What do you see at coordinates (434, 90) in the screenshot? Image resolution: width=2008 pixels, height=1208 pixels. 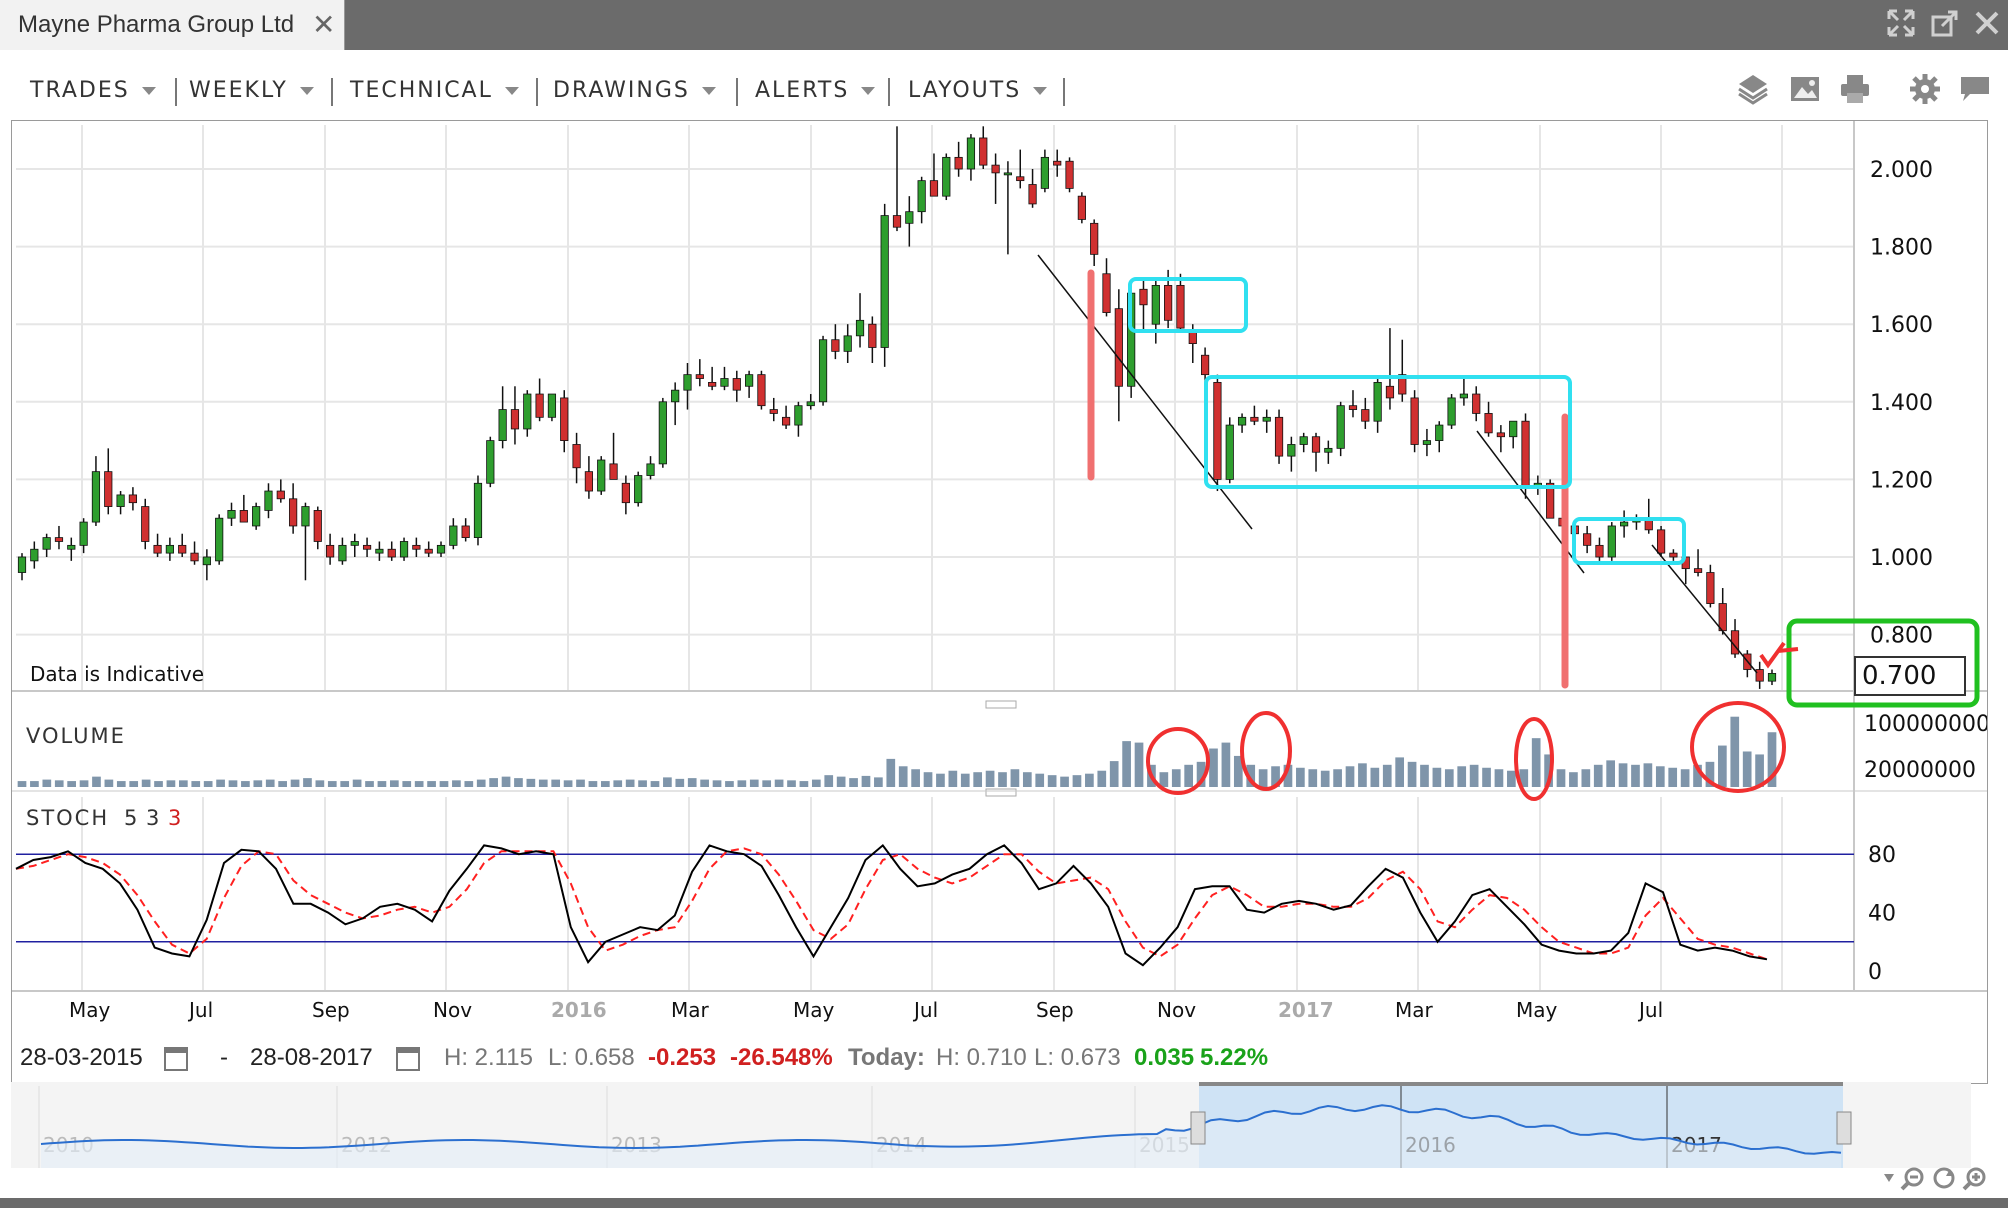 I see `menu-technical: TECHNICAL` at bounding box center [434, 90].